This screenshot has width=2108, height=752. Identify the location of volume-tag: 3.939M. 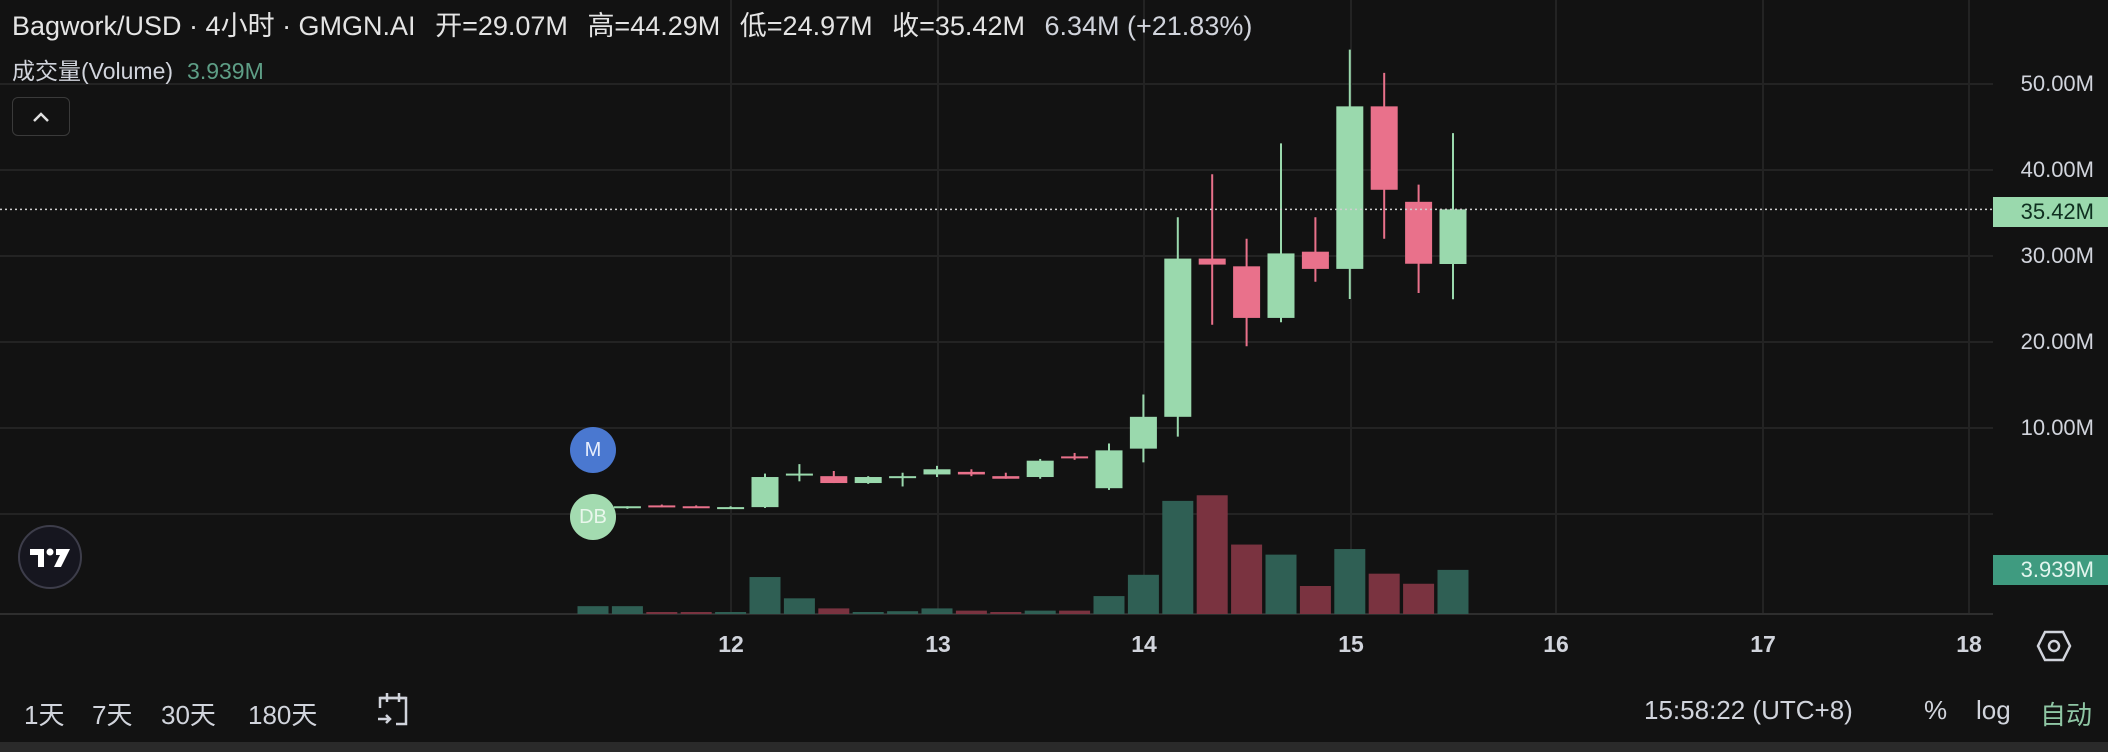
(2050, 570).